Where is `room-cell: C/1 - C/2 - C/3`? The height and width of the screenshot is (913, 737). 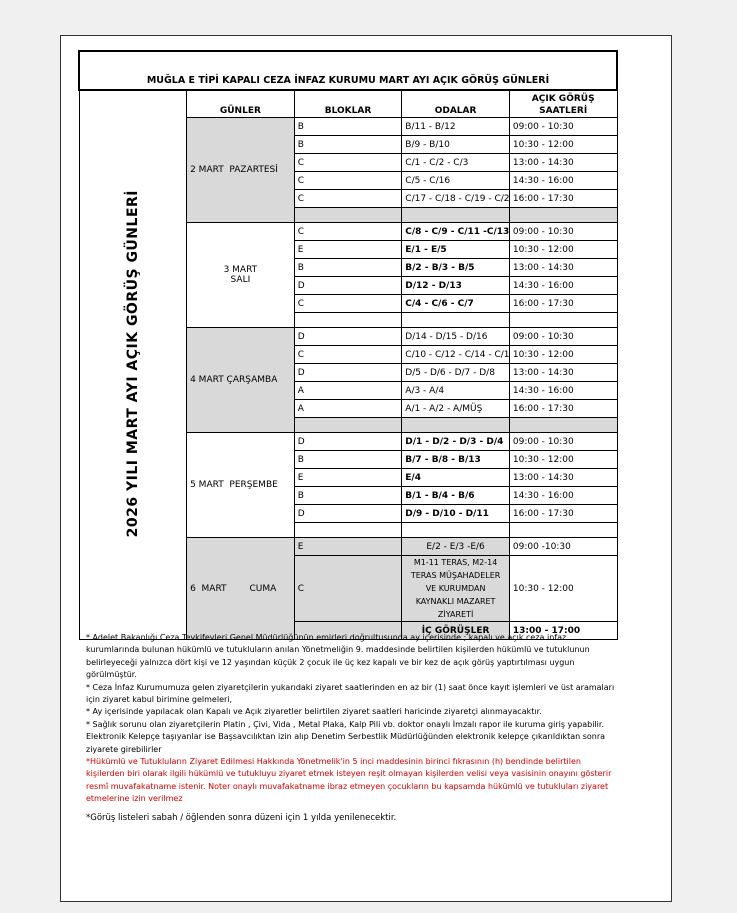 room-cell: C/1 - C/2 - C/3 is located at coordinates (455, 162).